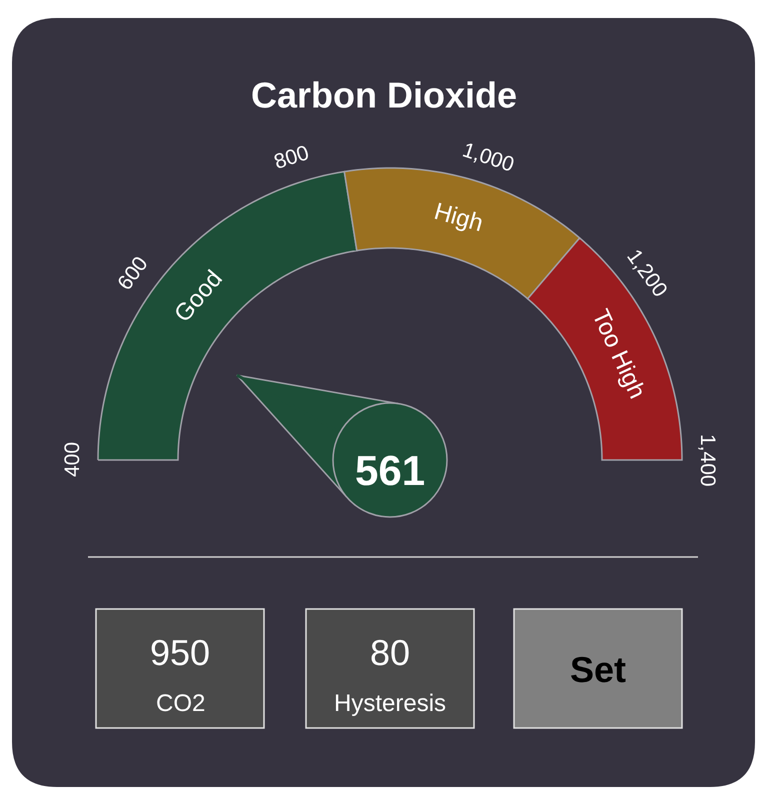  Describe the element at coordinates (458, 218) in the screenshot. I see `slice-label: High` at that location.